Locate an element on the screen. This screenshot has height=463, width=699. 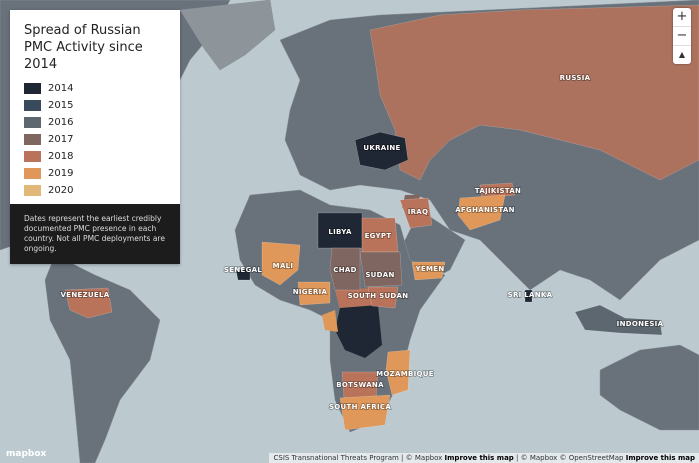
country-label: RUSSIA is located at coordinates (575, 78).